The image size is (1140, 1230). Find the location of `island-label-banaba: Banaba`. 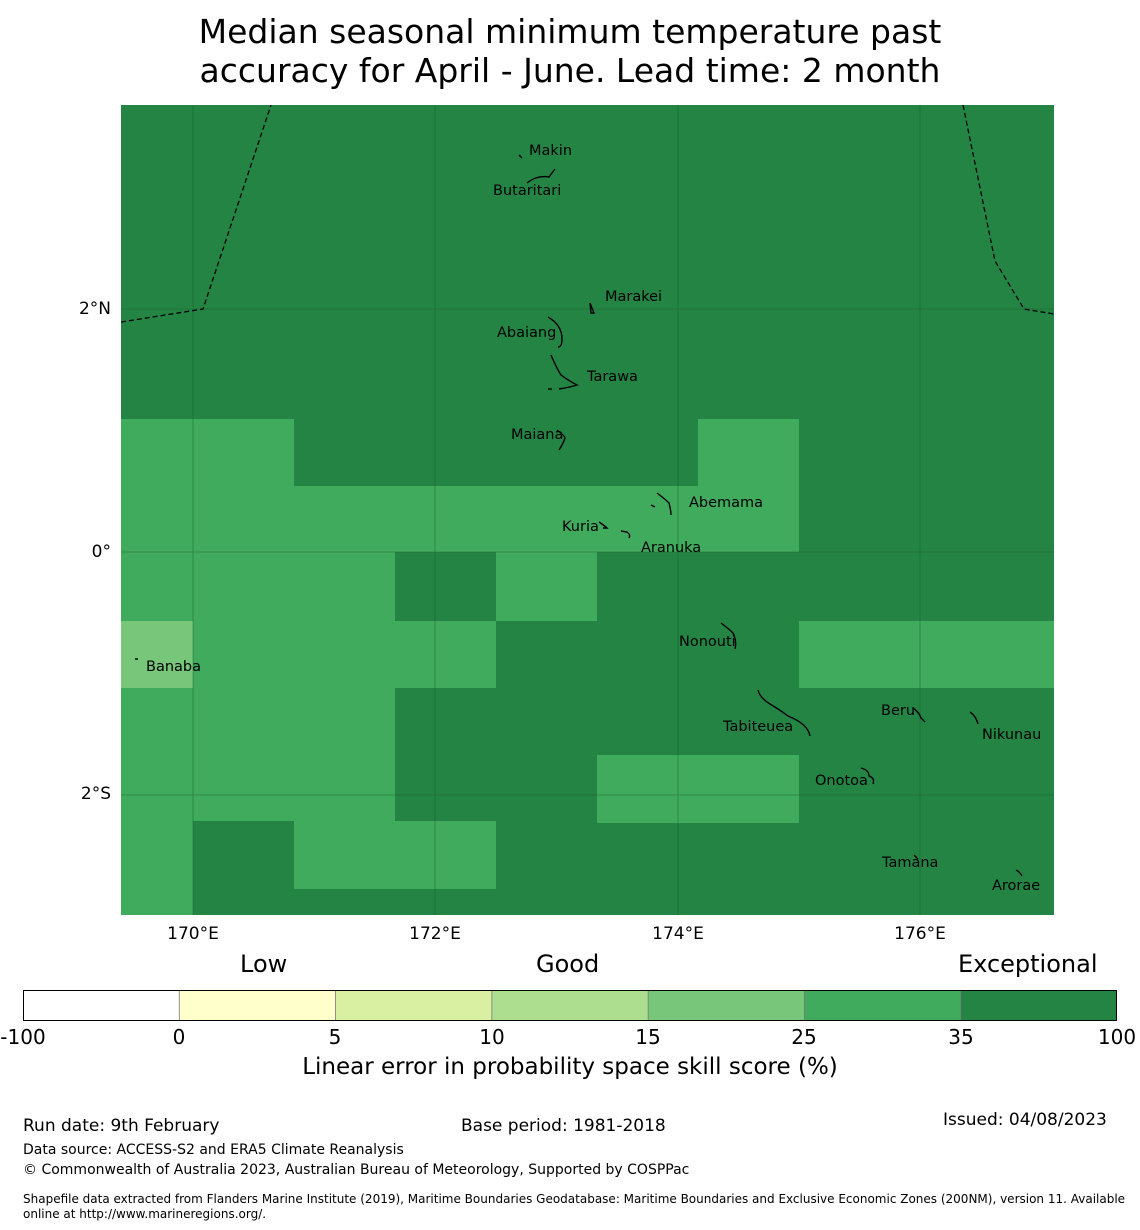

island-label-banaba: Banaba is located at coordinates (173, 667).